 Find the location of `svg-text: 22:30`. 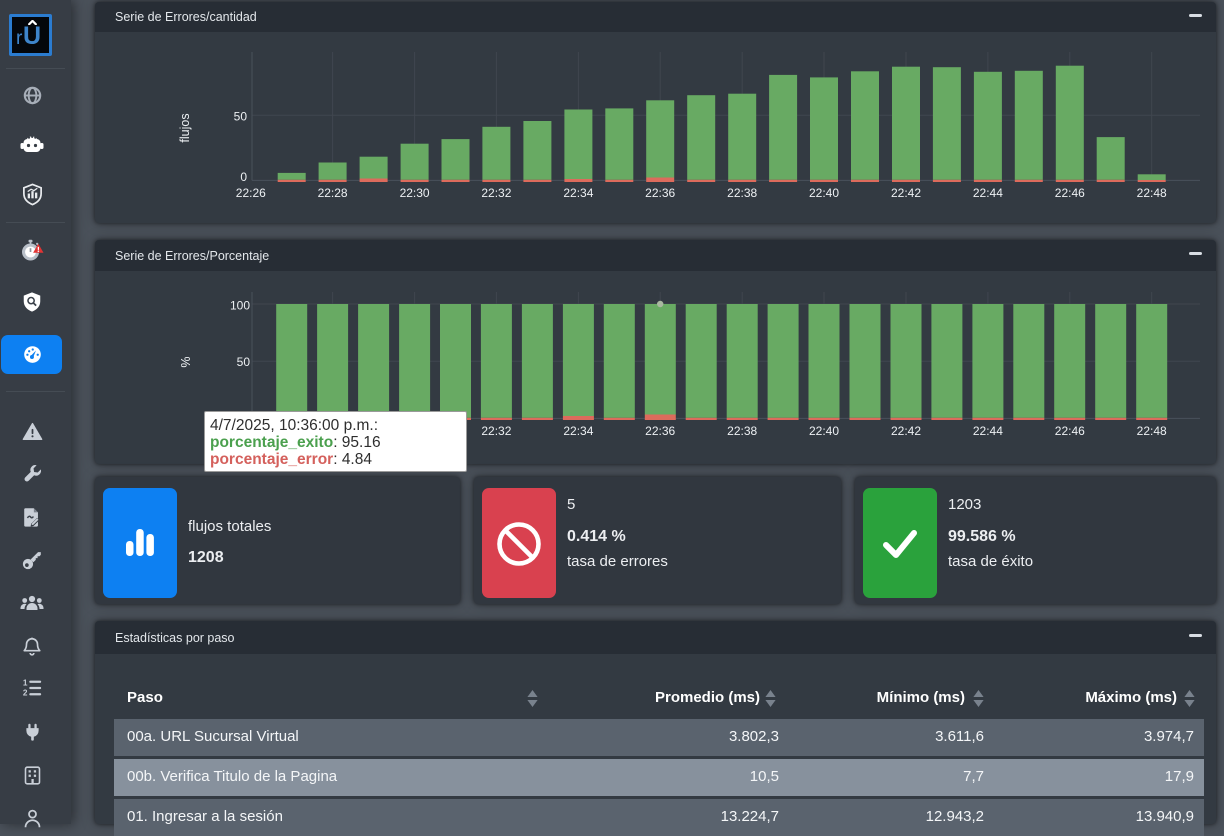

svg-text: 22:30 is located at coordinates (415, 193).